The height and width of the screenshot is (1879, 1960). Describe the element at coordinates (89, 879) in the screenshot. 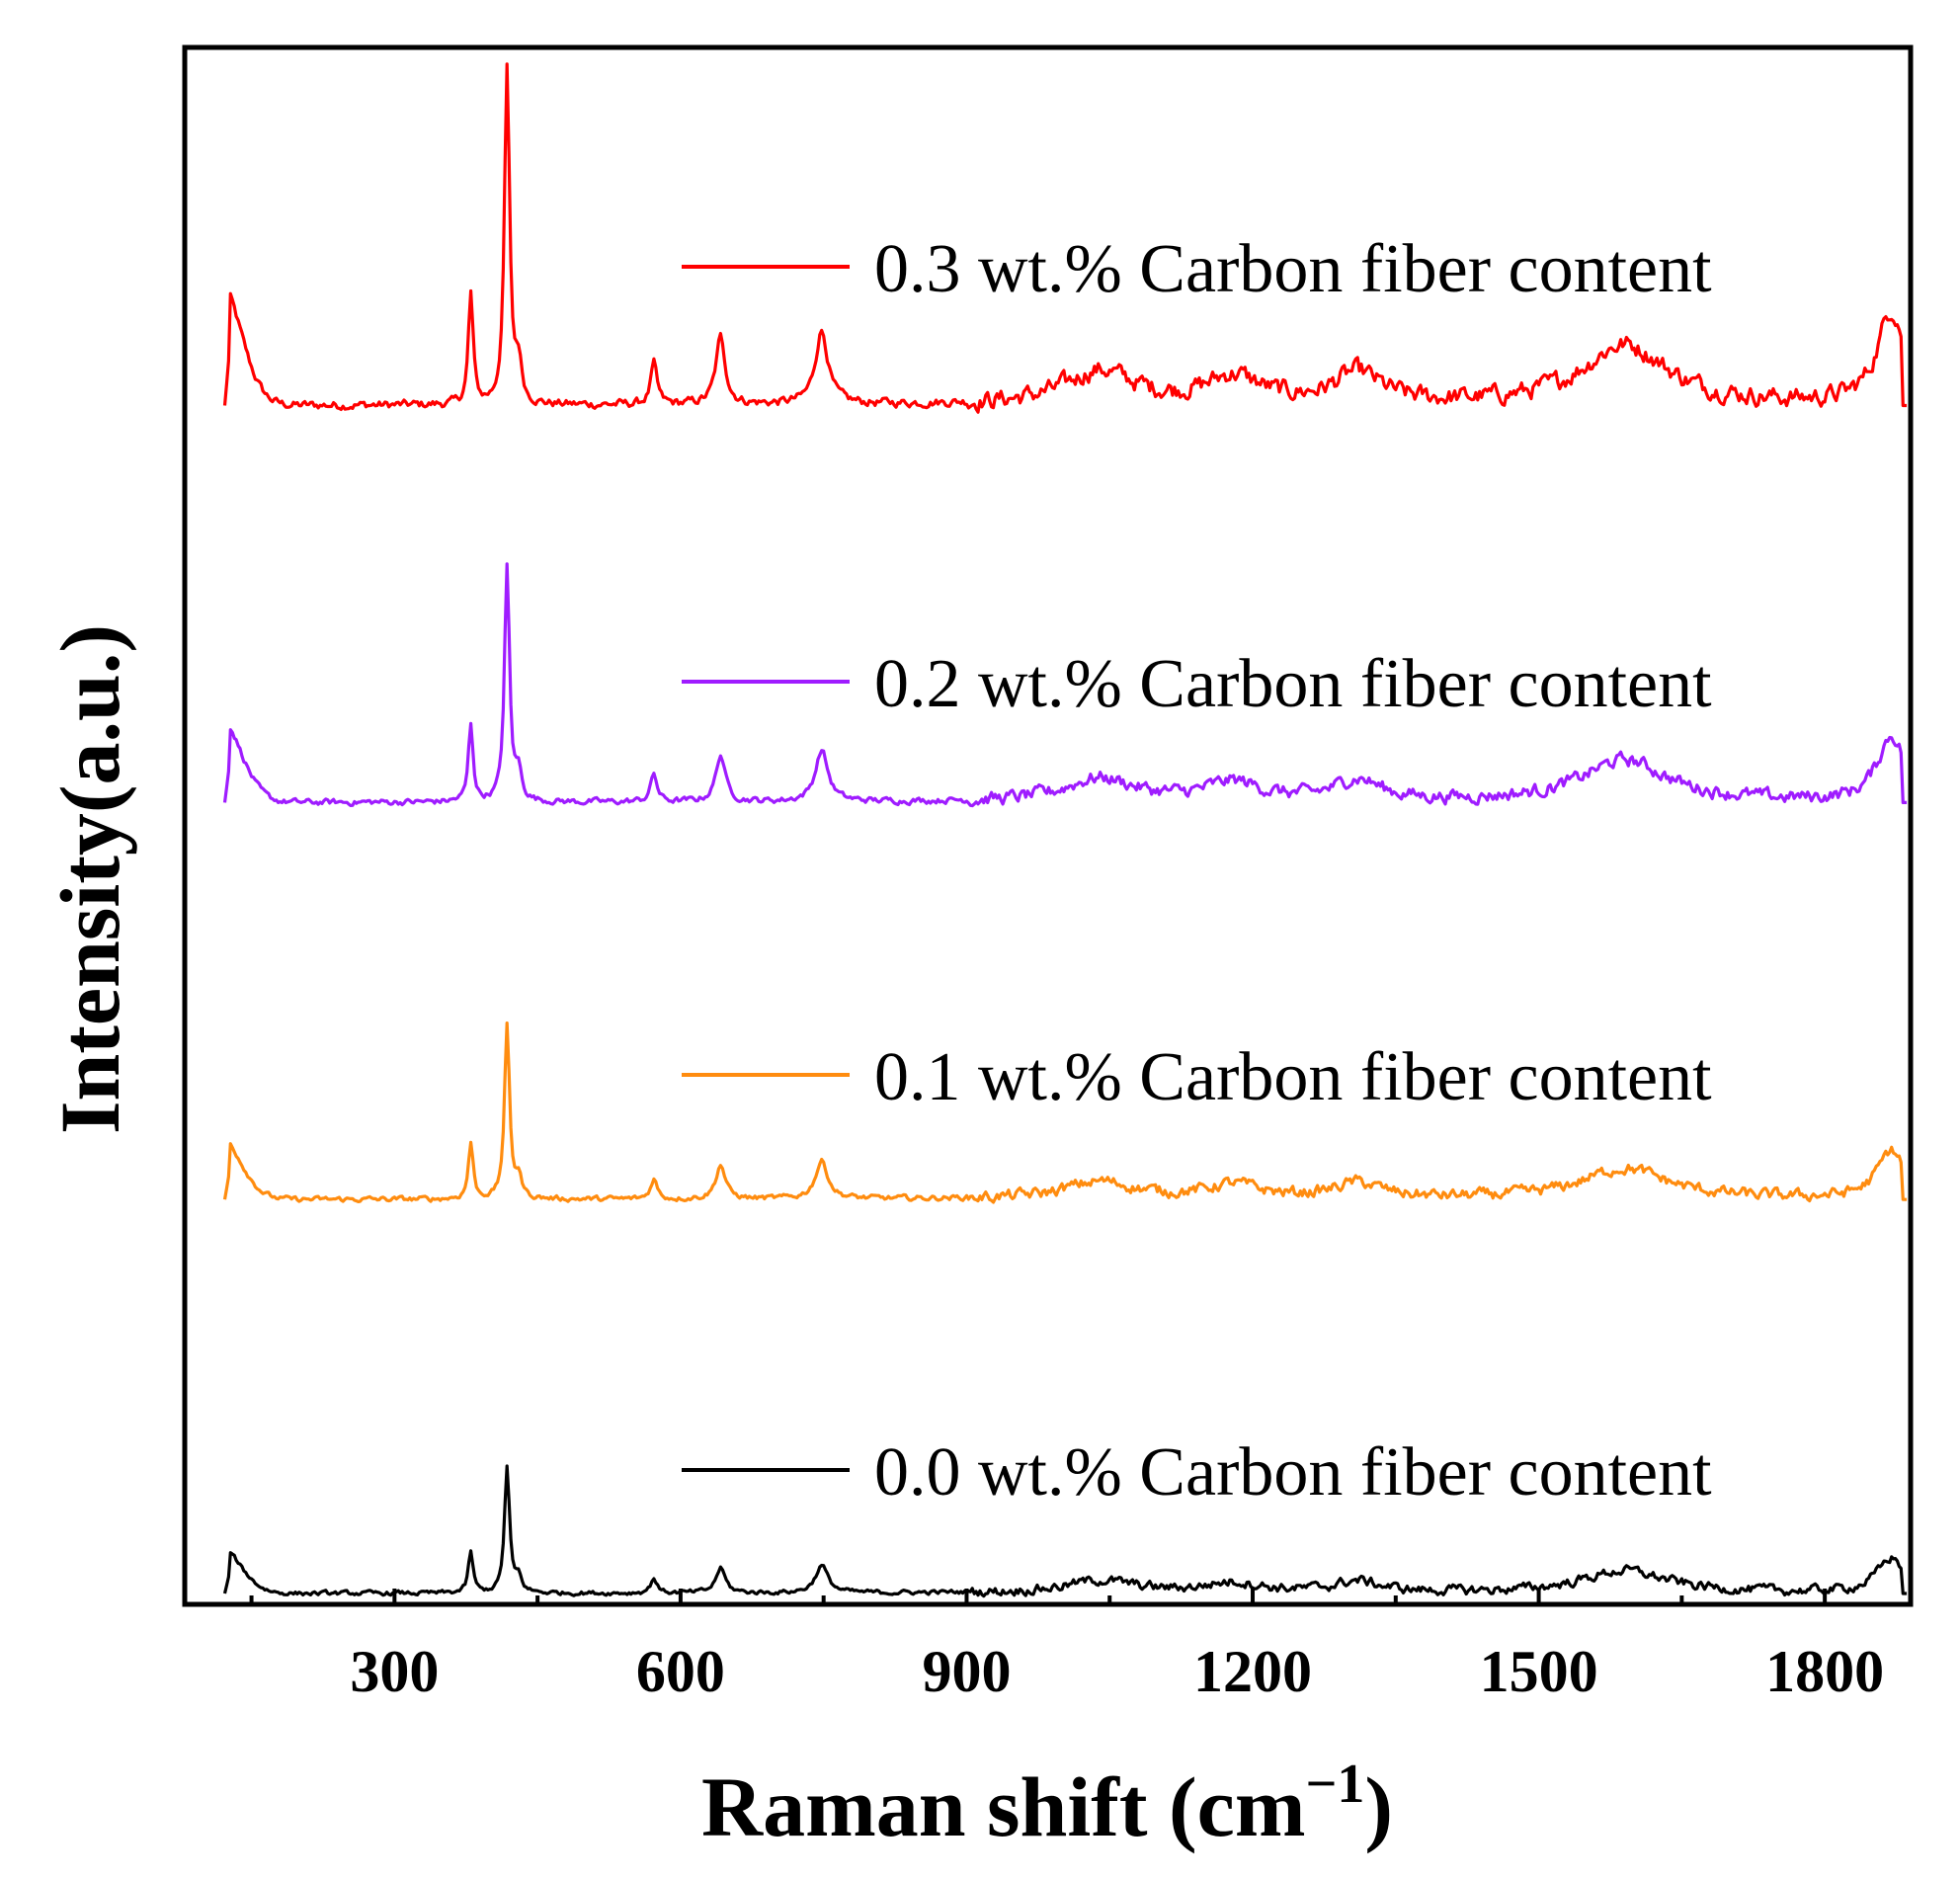

I see `y-axis-title: Intensity(a.u.)` at that location.